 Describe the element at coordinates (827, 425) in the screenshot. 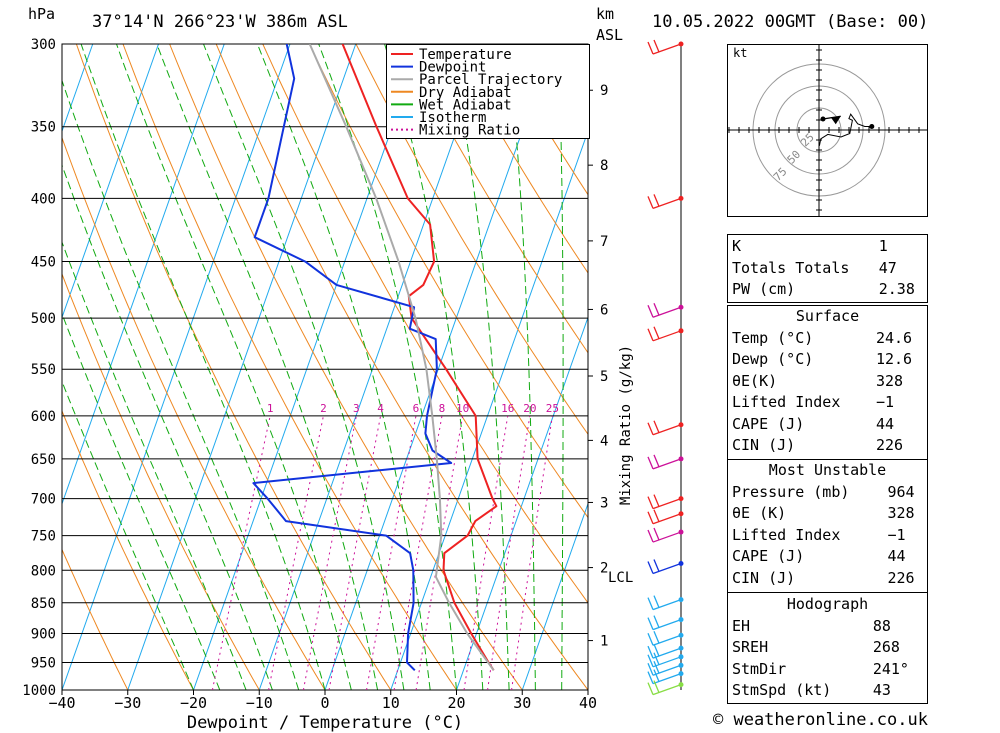

I see `surface-row: CAPE (J) 44` at that location.